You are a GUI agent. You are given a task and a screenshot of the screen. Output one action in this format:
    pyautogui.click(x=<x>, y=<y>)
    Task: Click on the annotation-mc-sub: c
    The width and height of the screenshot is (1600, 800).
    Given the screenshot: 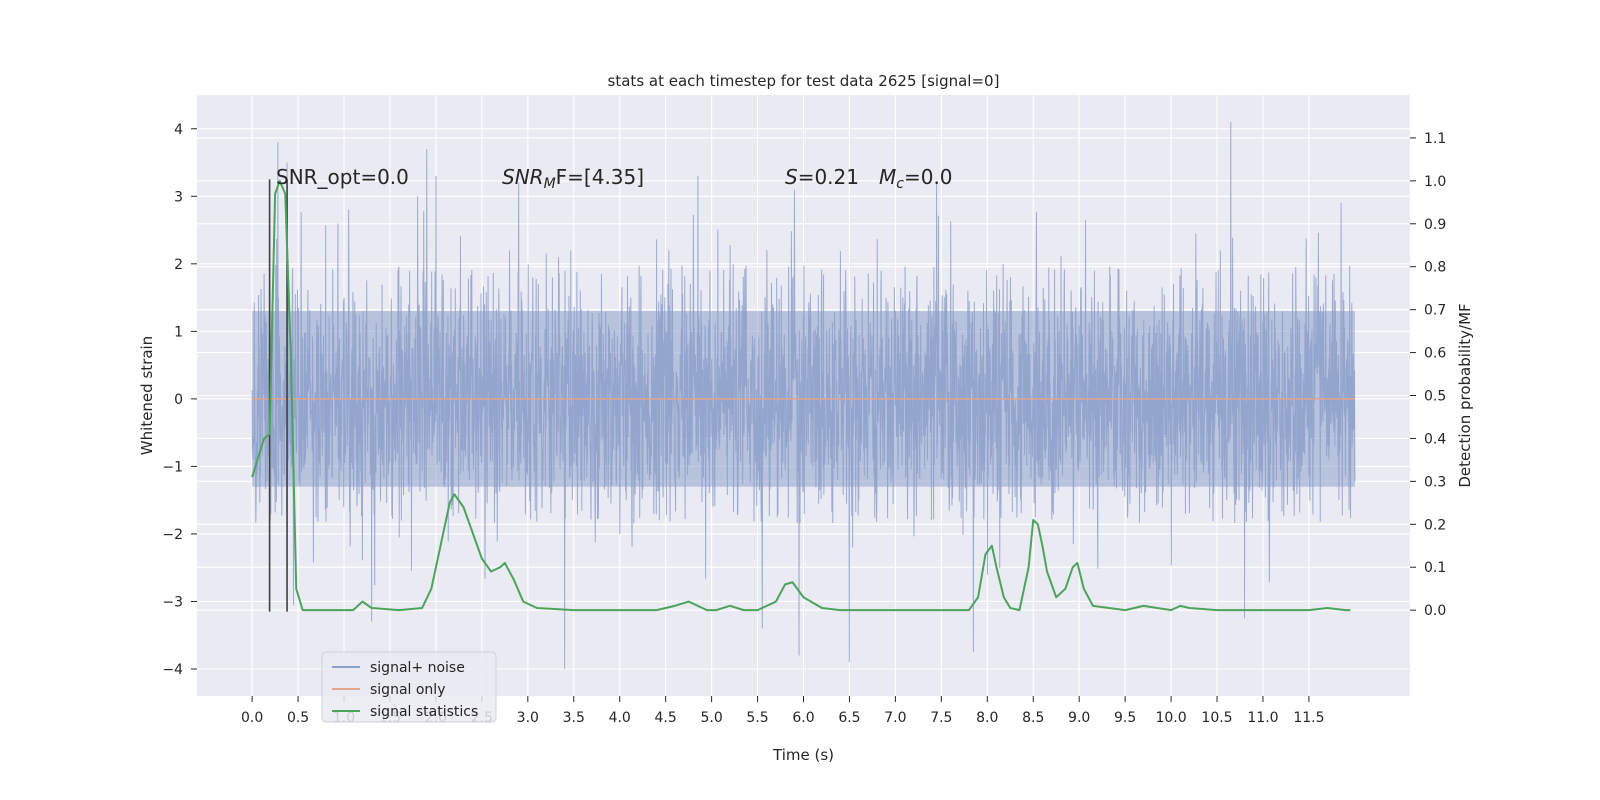 What is the action you would take?
    pyautogui.click(x=900, y=184)
    